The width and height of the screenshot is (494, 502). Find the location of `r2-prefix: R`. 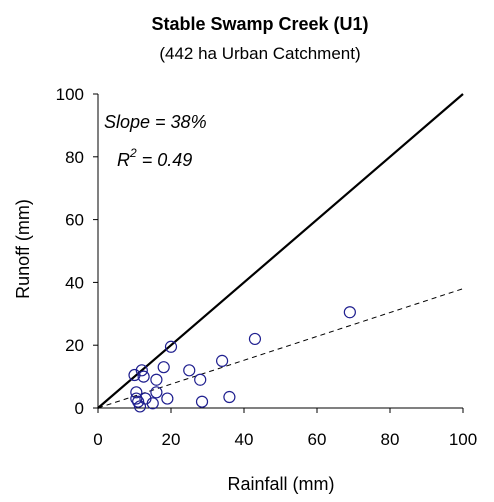

r2-prefix: R is located at coordinates (123, 160).